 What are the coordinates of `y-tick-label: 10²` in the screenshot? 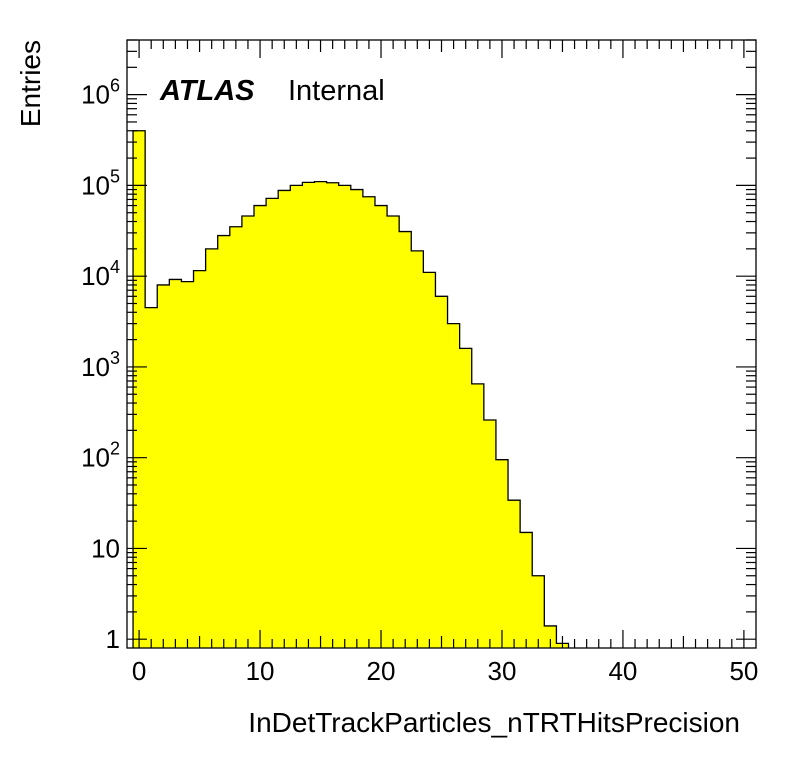 It's located at (100, 456).